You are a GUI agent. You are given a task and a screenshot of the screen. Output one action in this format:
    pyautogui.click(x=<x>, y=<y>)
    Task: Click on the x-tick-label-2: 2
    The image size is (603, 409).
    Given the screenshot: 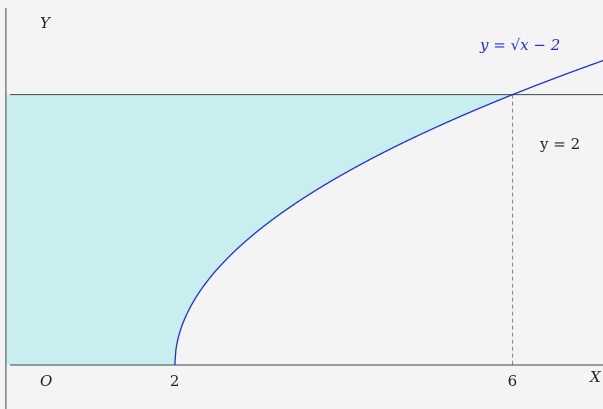 What is the action you would take?
    pyautogui.click(x=175, y=381)
    